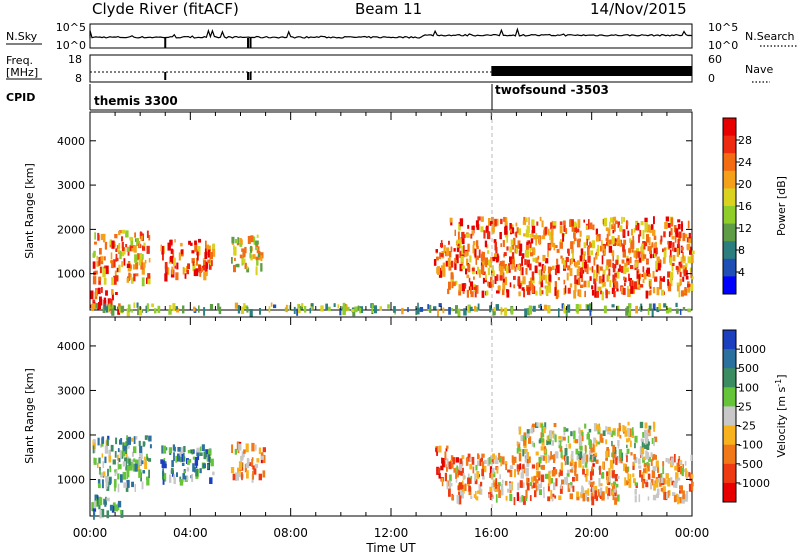  I want to click on colorbar-swatch, so click(729, 162).